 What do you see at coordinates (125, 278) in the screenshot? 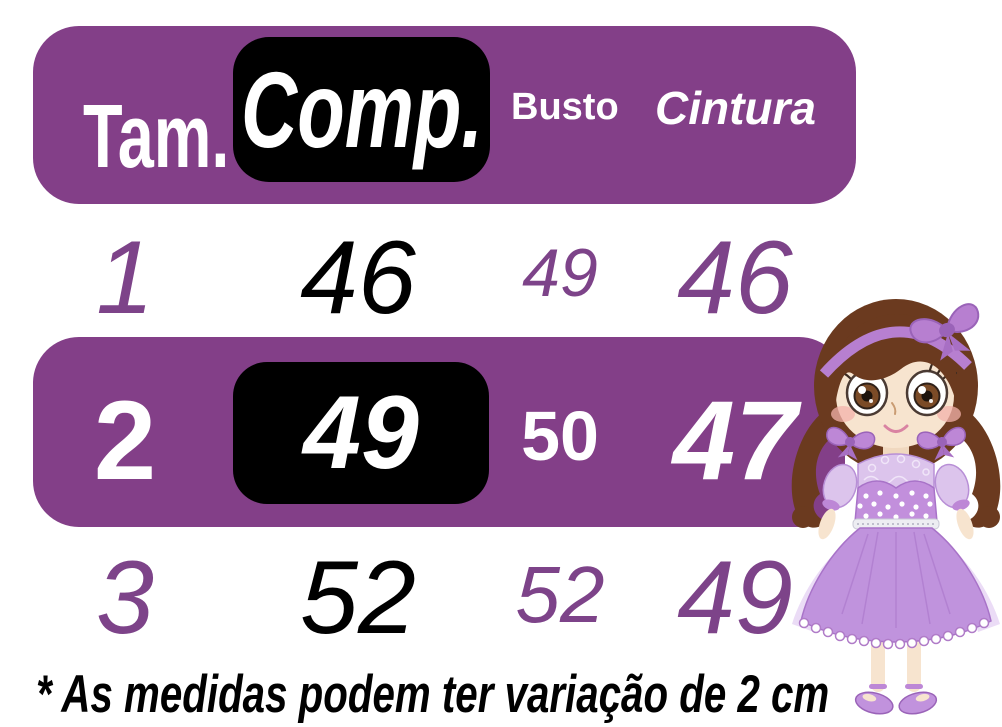
I see `cell-size-1-tam: 1` at bounding box center [125, 278].